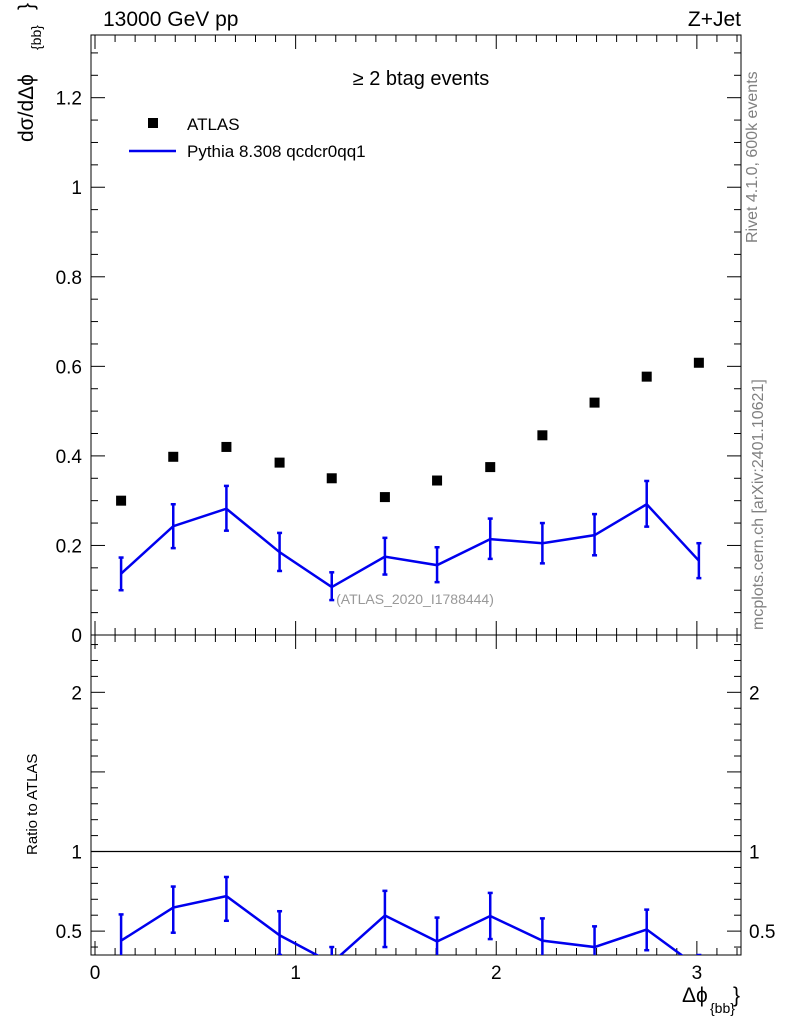  Describe the element at coordinates (295, 973) in the screenshot. I see `x-tick-label: 1` at that location.